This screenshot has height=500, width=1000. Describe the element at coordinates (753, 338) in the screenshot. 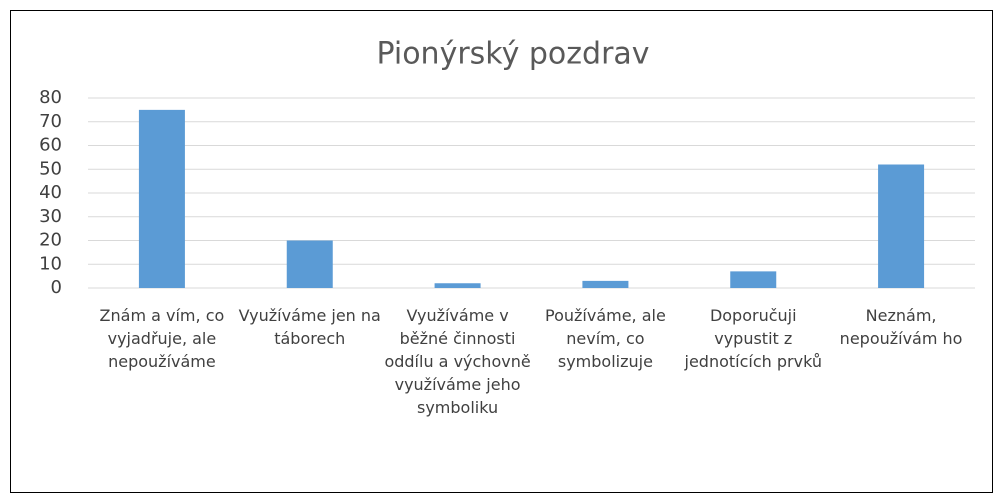

I see `x-tick-label: Doporučuji vypustit z jednotících prvků` at that location.